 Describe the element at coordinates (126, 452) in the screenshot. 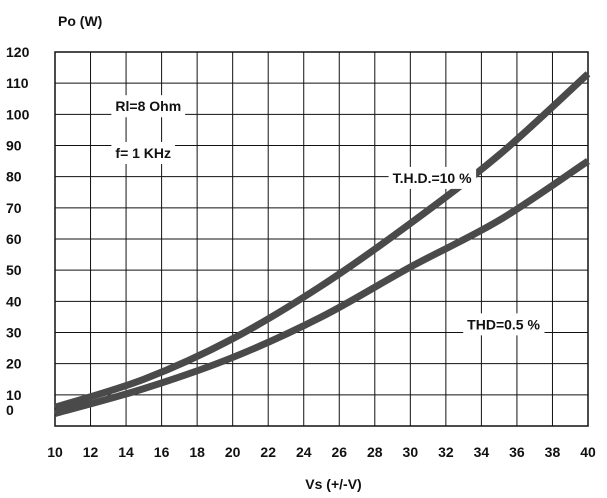

I see `x-tick-label: 14` at that location.